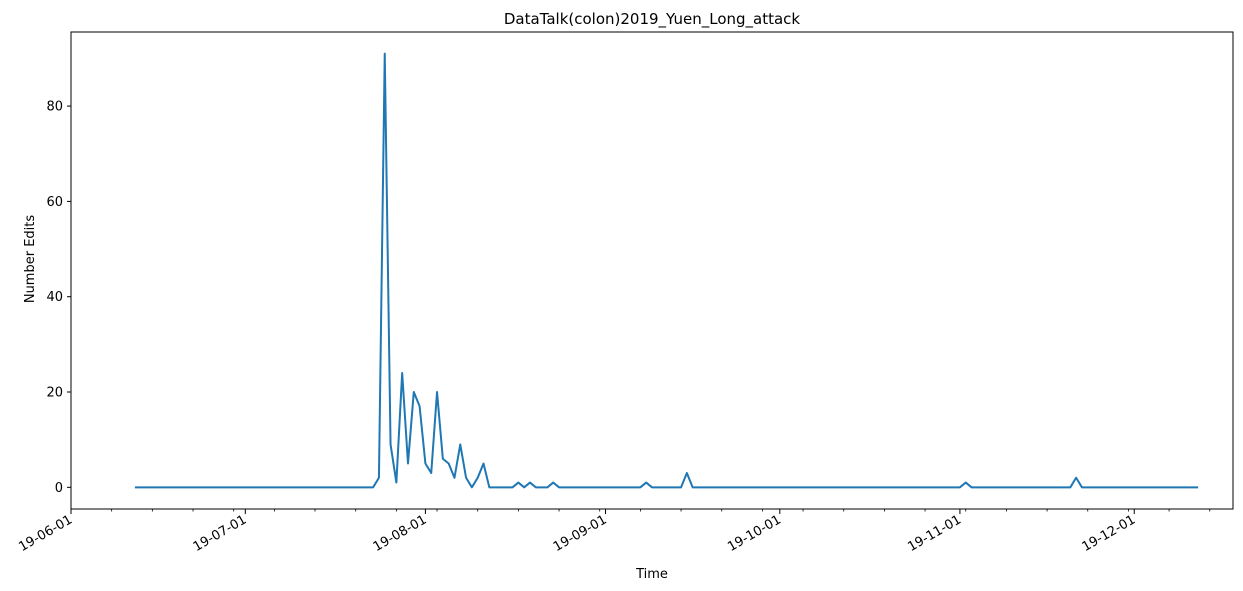 The height and width of the screenshot is (591, 1243). What do you see at coordinates (54, 107) in the screenshot?
I see `y-tick-label: 80` at bounding box center [54, 107].